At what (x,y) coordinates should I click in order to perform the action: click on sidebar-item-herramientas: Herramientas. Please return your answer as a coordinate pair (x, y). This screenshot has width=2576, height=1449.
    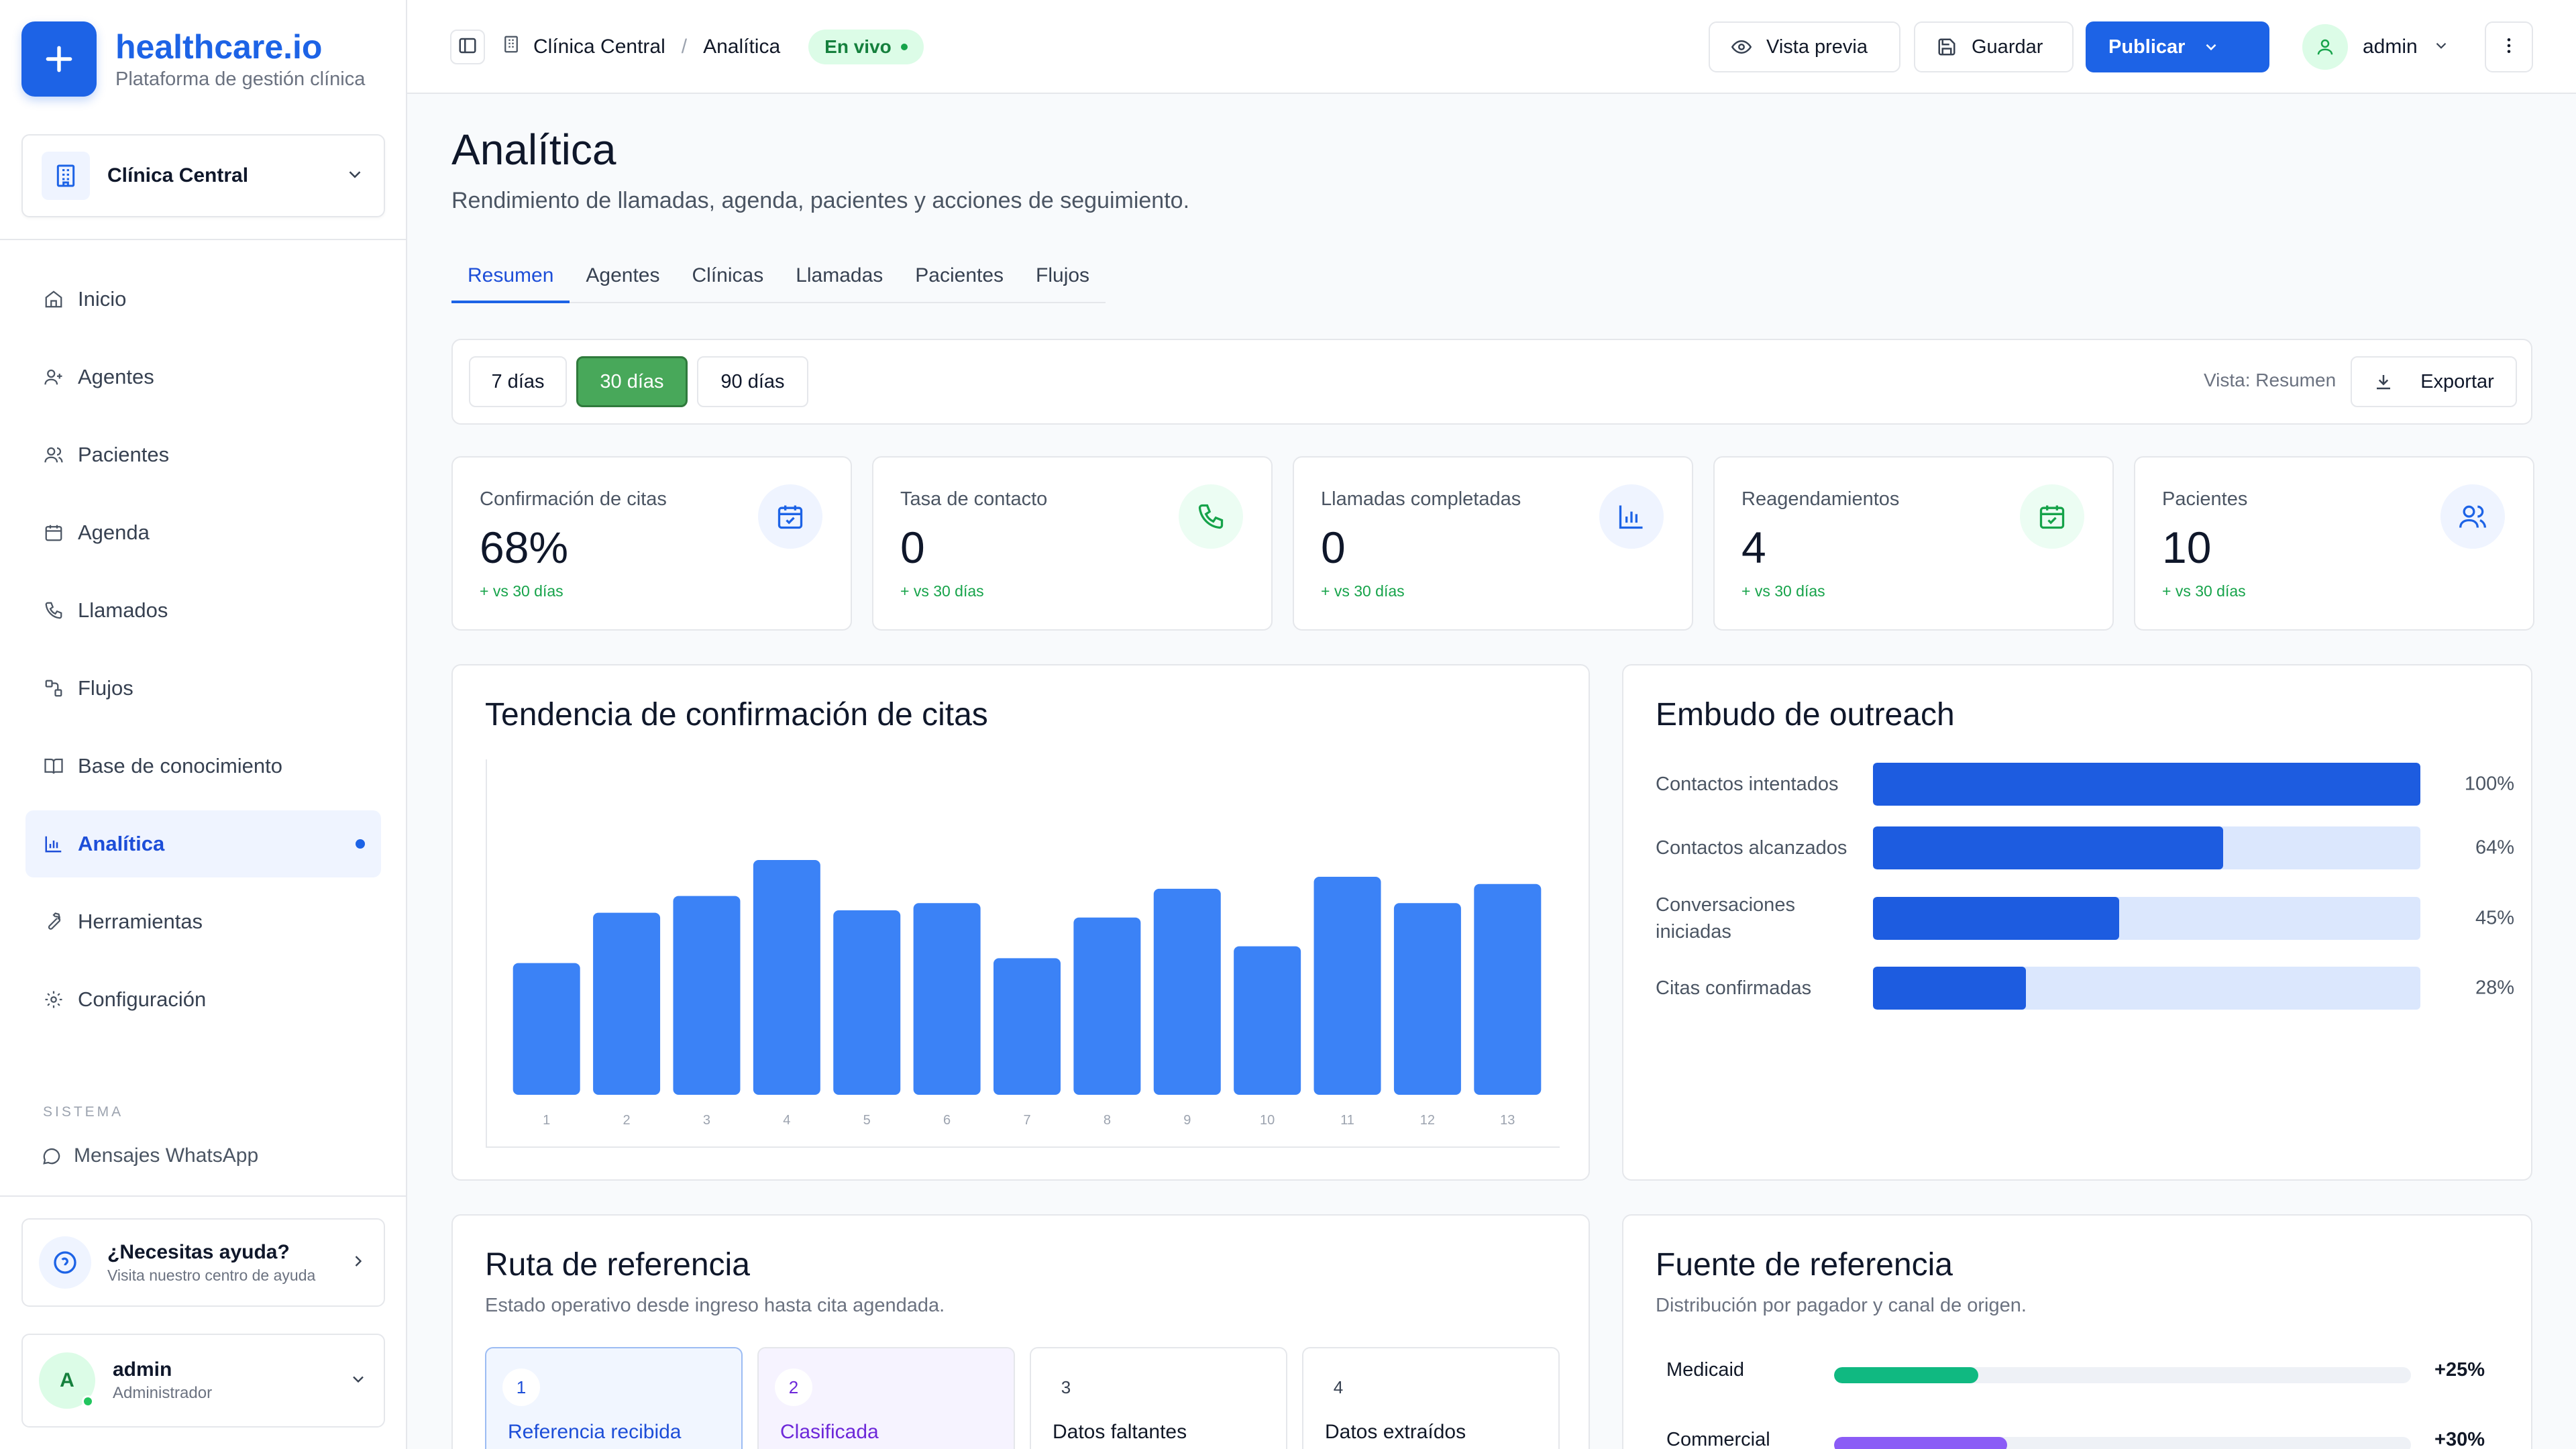
    Looking at the image, I should click on (203, 921).